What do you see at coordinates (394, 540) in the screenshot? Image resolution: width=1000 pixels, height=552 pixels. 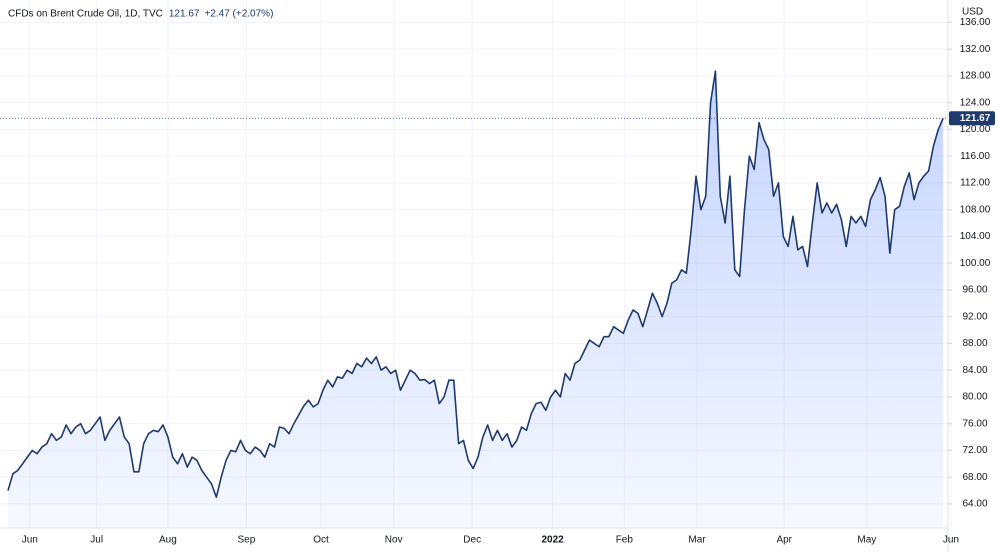 I see `x-tick-label: Nov` at bounding box center [394, 540].